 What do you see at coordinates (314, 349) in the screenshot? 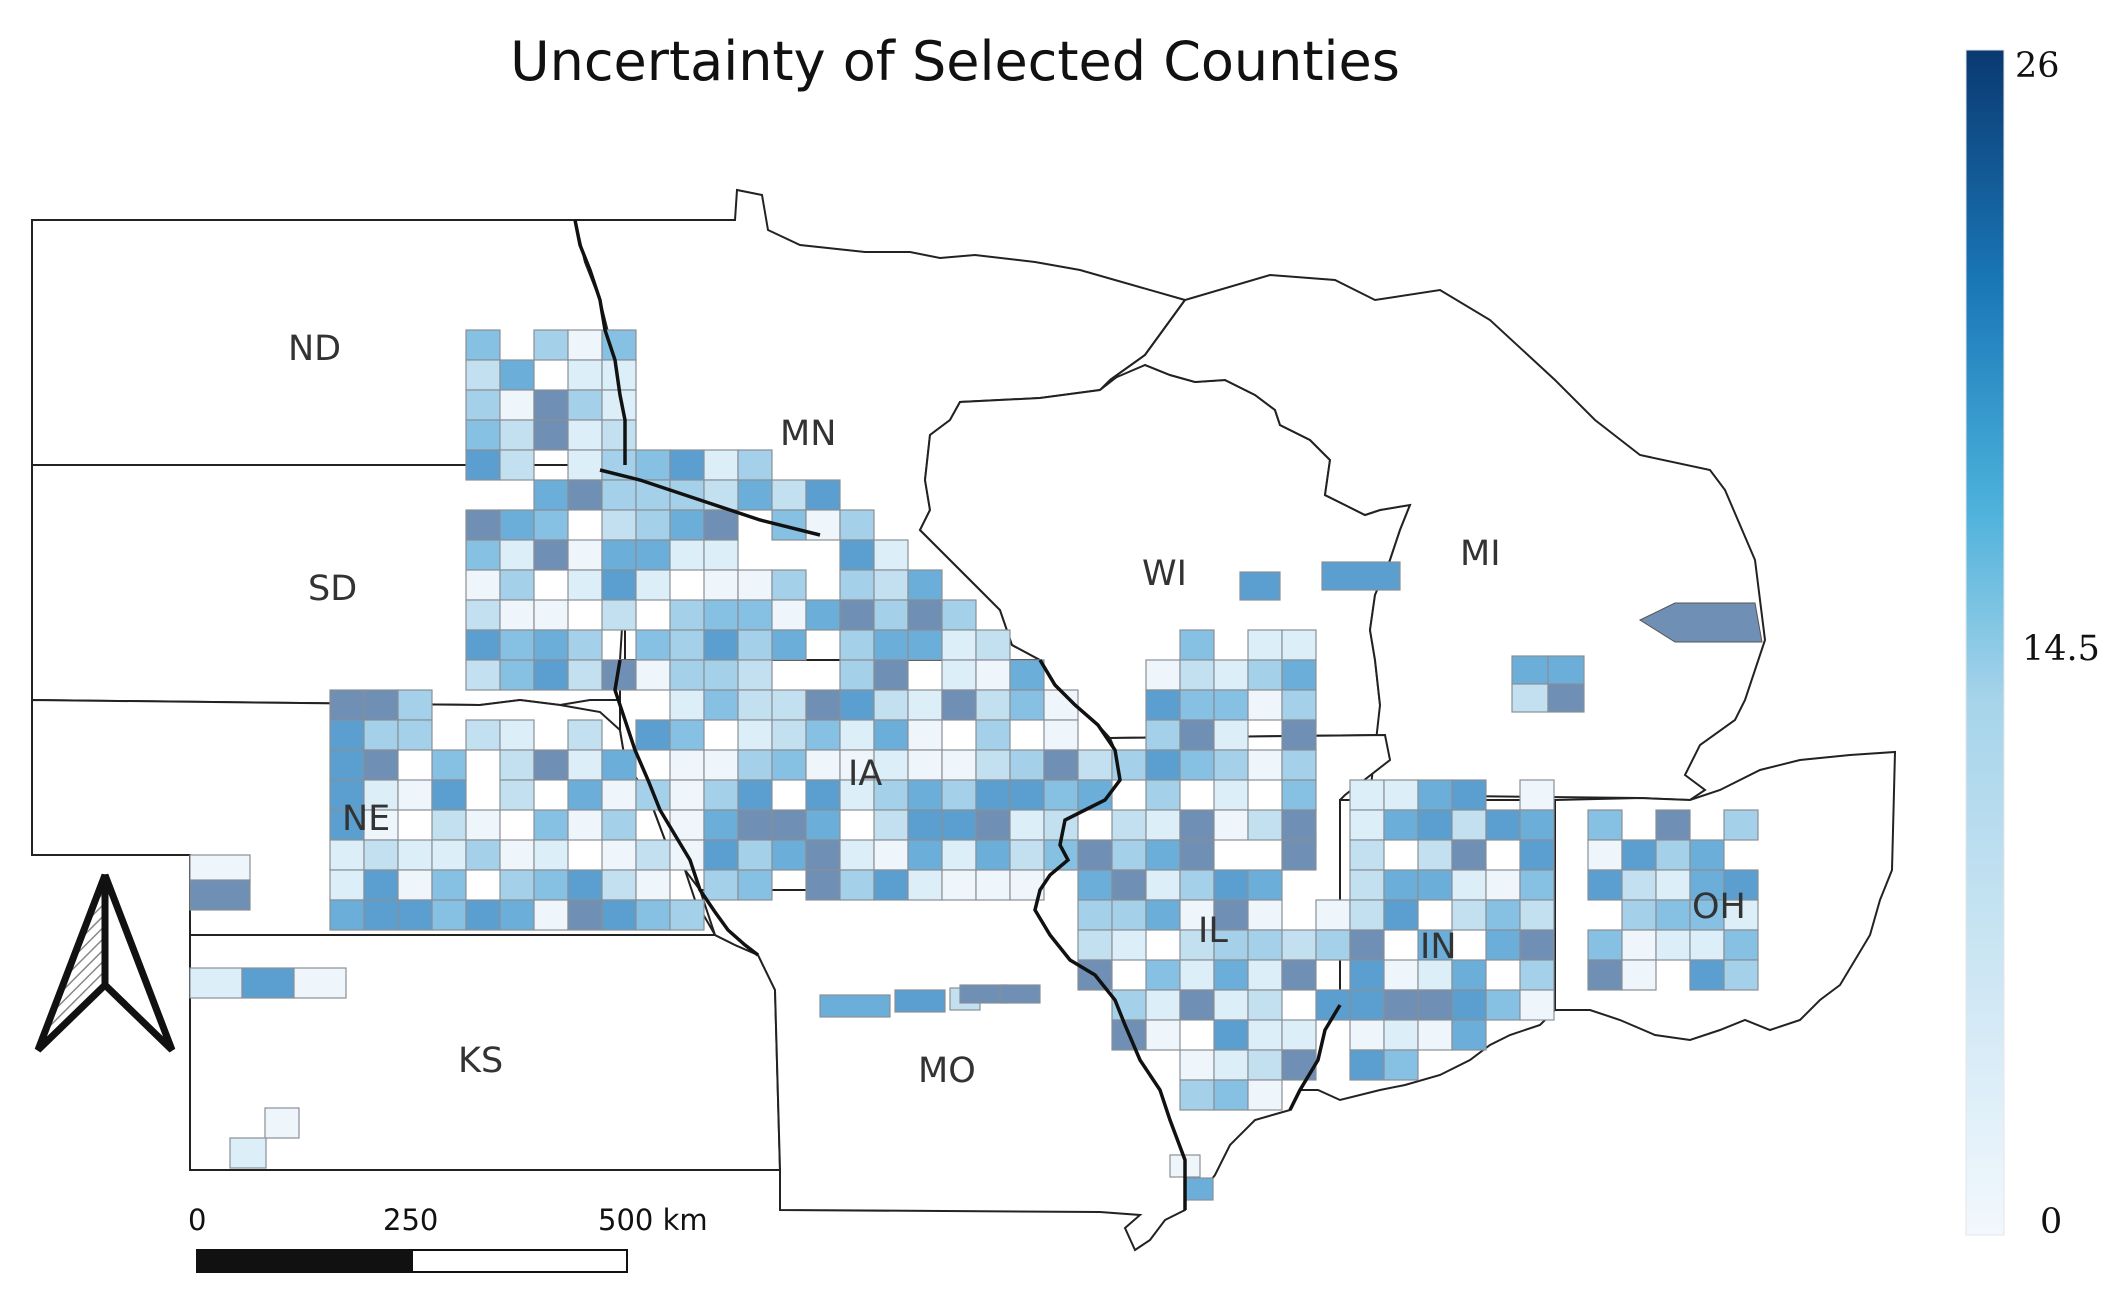
I see `label-nd: ND` at bounding box center [314, 349].